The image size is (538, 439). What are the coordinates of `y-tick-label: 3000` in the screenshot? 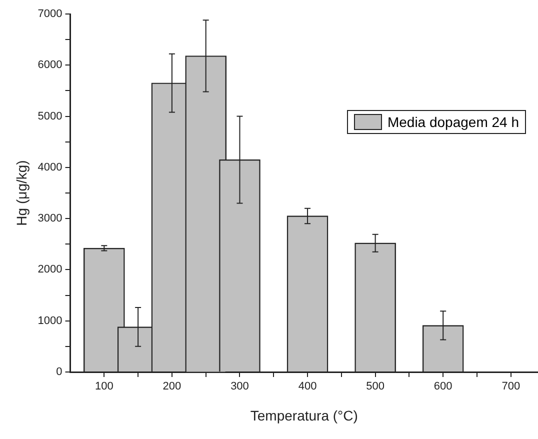 It's located at (50, 218).